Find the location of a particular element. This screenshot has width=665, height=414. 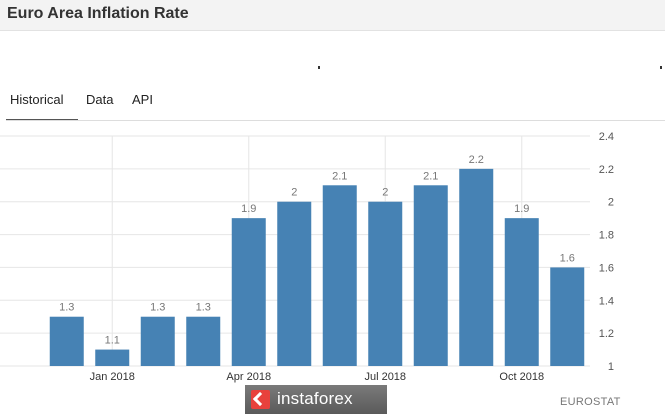

bar-value-label: 1.1 is located at coordinates (112, 341).